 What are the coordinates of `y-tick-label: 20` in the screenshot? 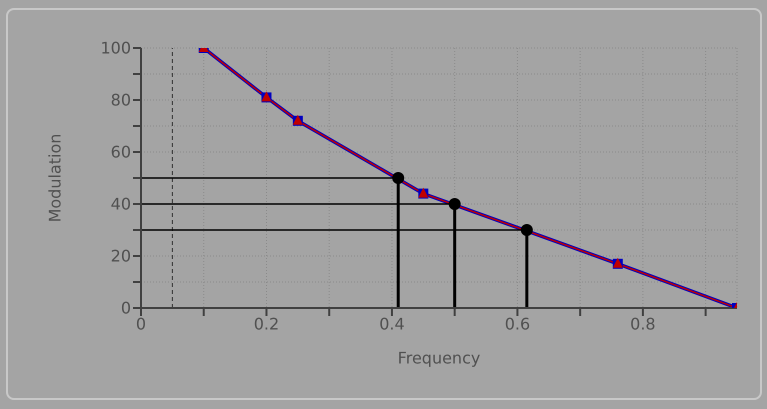 It's located at (120, 256).